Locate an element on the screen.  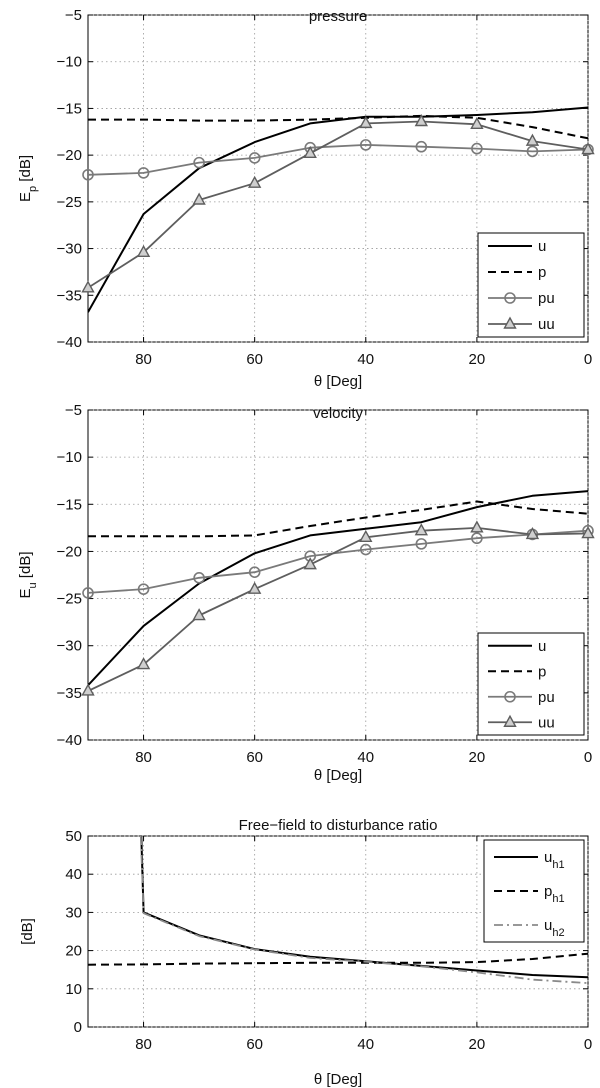
y-axis-label-unit: [dB] is located at coordinates (25, 170).